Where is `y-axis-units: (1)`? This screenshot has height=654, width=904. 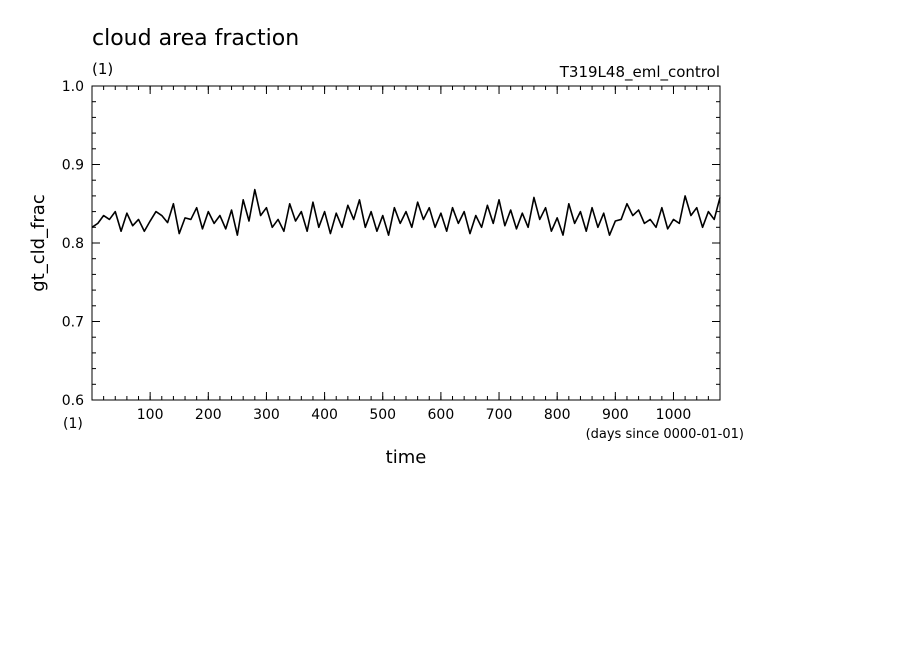
y-axis-units: (1) is located at coordinates (73, 424).